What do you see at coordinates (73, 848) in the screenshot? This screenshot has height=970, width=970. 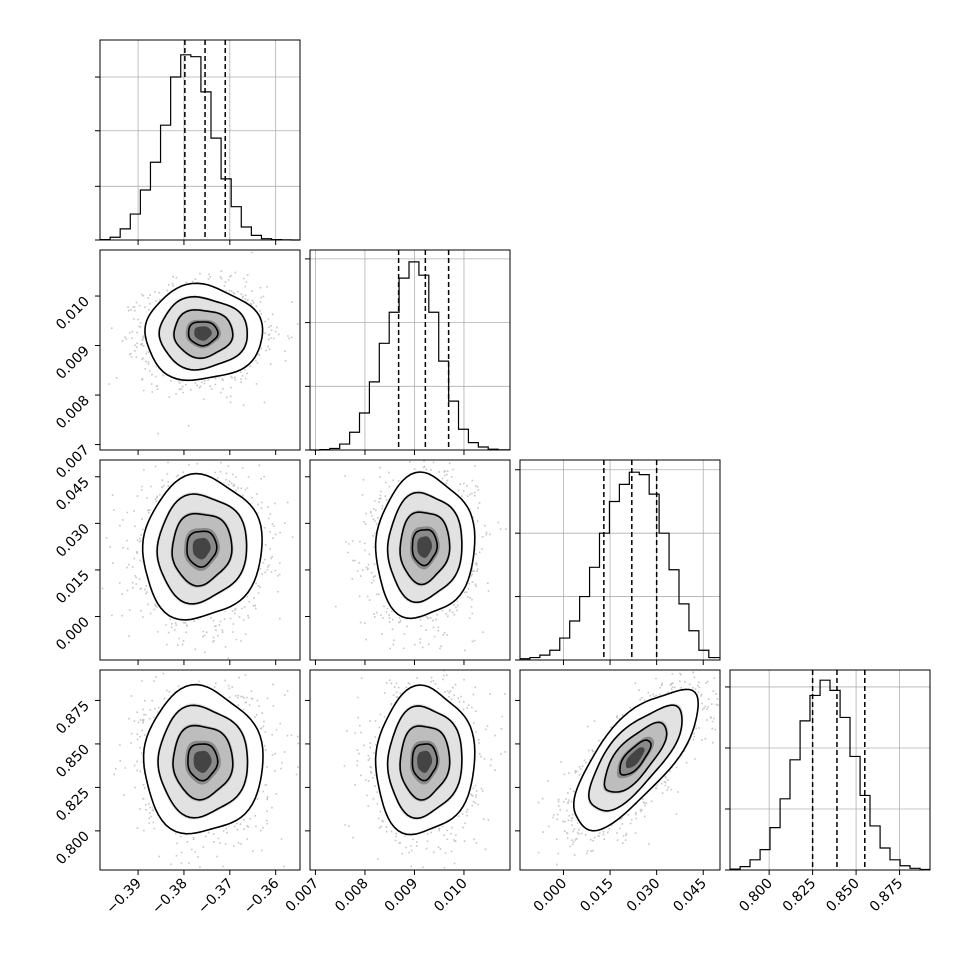 I see `y-tick-label: 0.800` at bounding box center [73, 848].